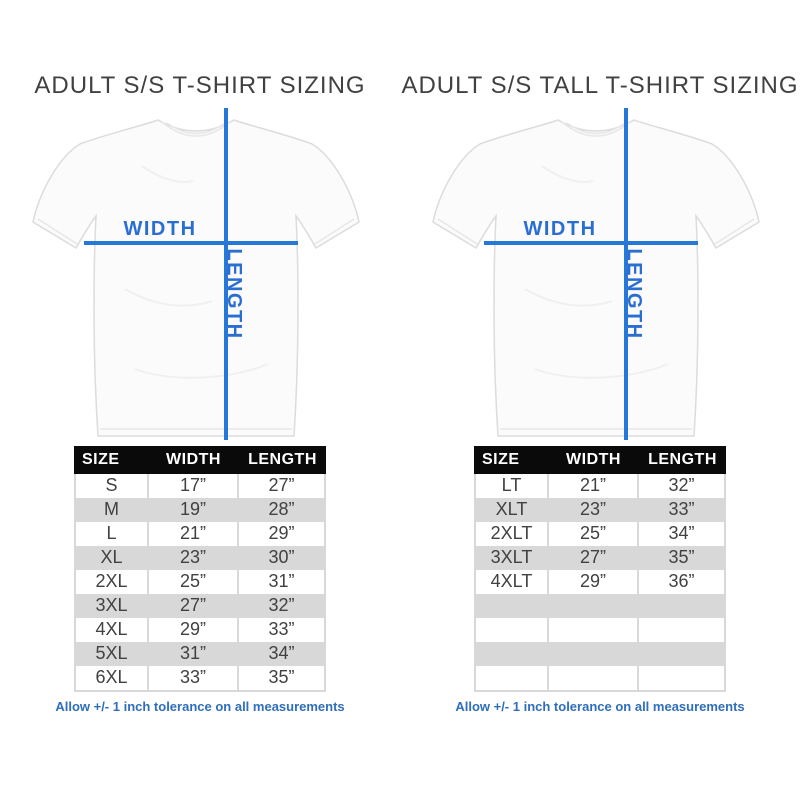  What do you see at coordinates (200, 85) in the screenshot?
I see `panel-title: ADULT S/S T-SHIRT SIZING` at bounding box center [200, 85].